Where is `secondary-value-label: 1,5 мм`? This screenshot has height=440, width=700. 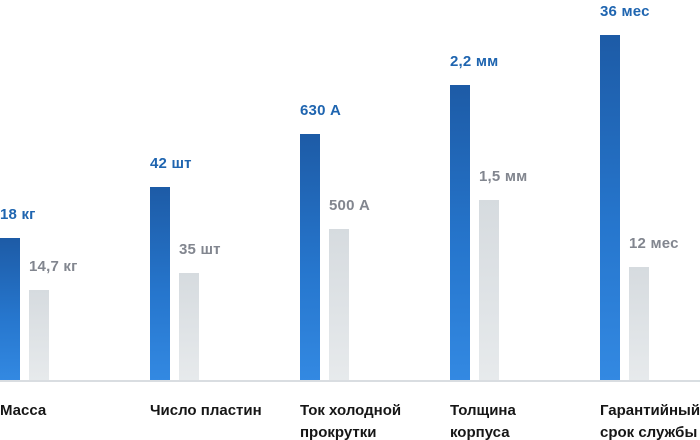
secondary-value-label: 1,5 мм is located at coordinates (503, 176).